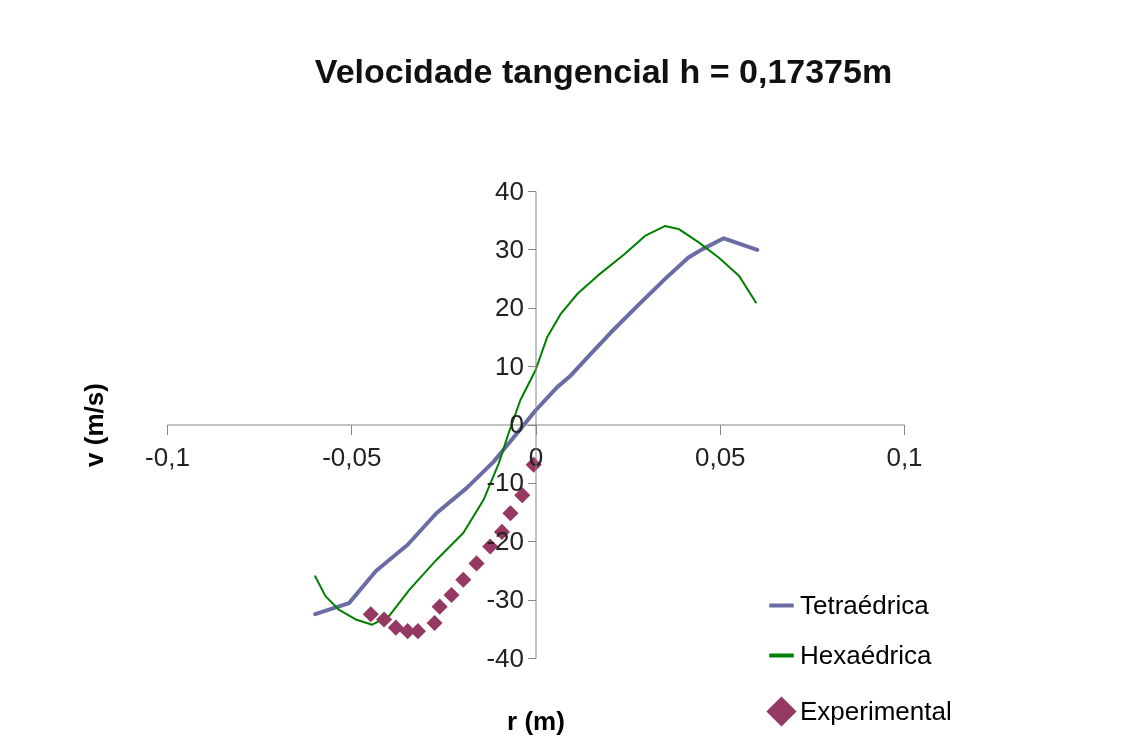  I want to click on x-tick-label: 0,1, so click(904, 457).